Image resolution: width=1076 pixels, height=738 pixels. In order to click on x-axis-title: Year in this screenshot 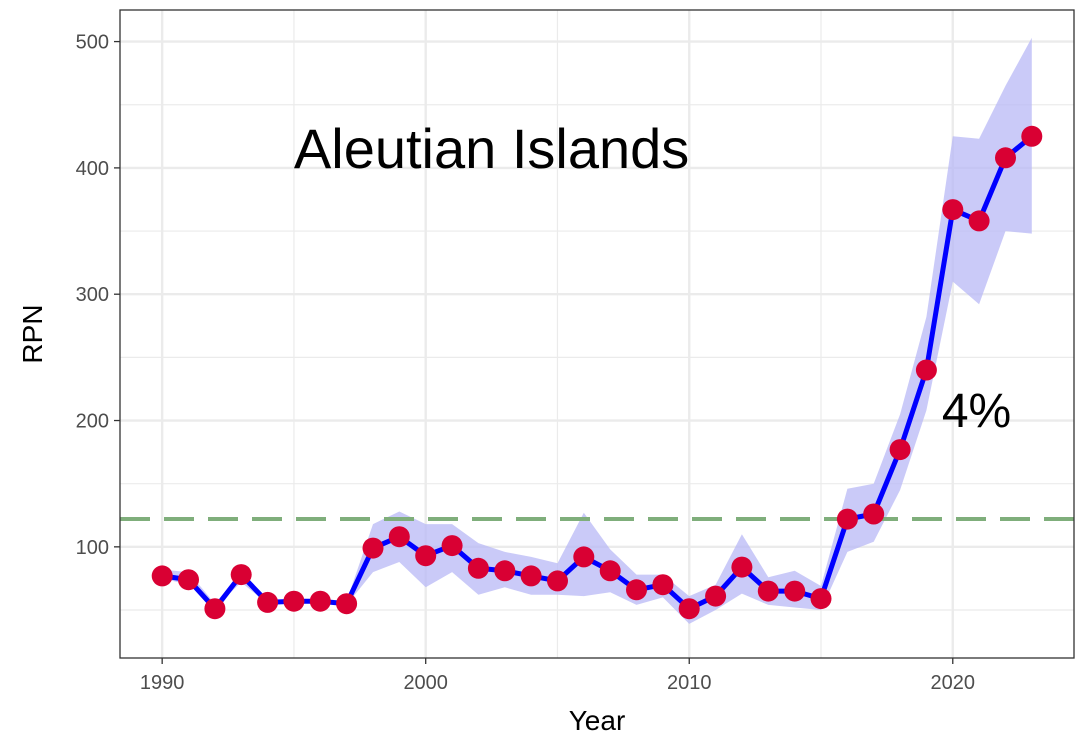, I will do `click(597, 720)`.